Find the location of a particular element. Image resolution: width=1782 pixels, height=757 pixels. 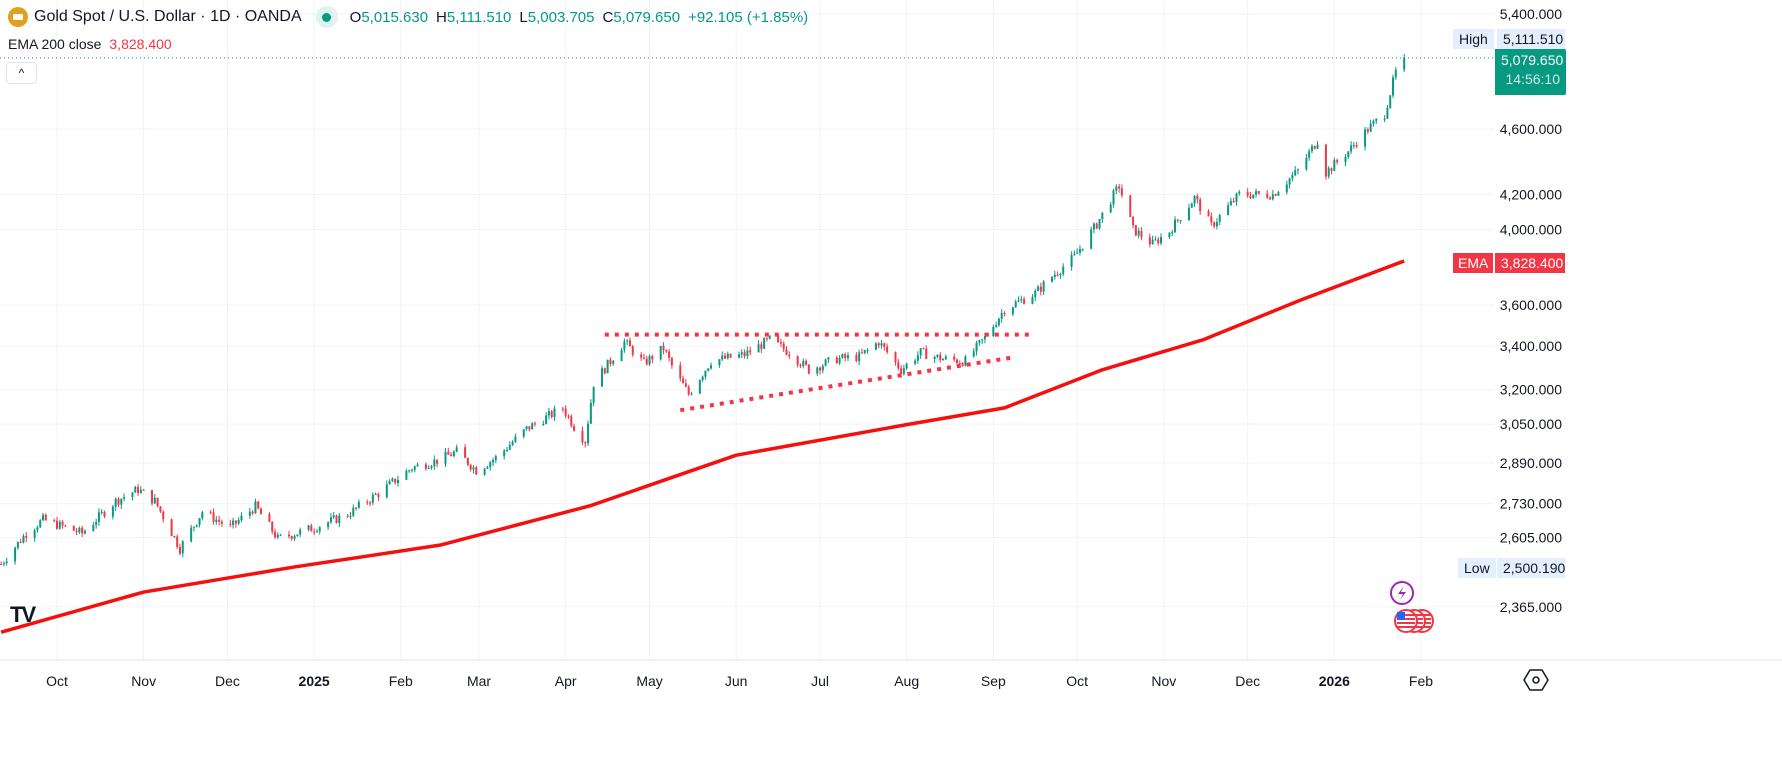

low-value: 5,003.705 is located at coordinates (561, 17).